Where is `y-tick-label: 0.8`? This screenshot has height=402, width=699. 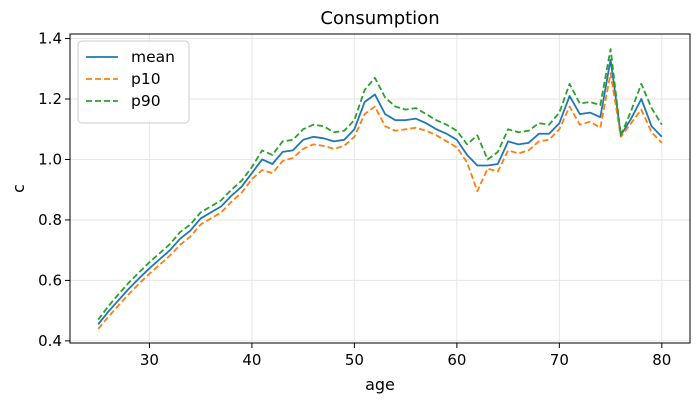
y-tick-label: 0.8 is located at coordinates (50, 220).